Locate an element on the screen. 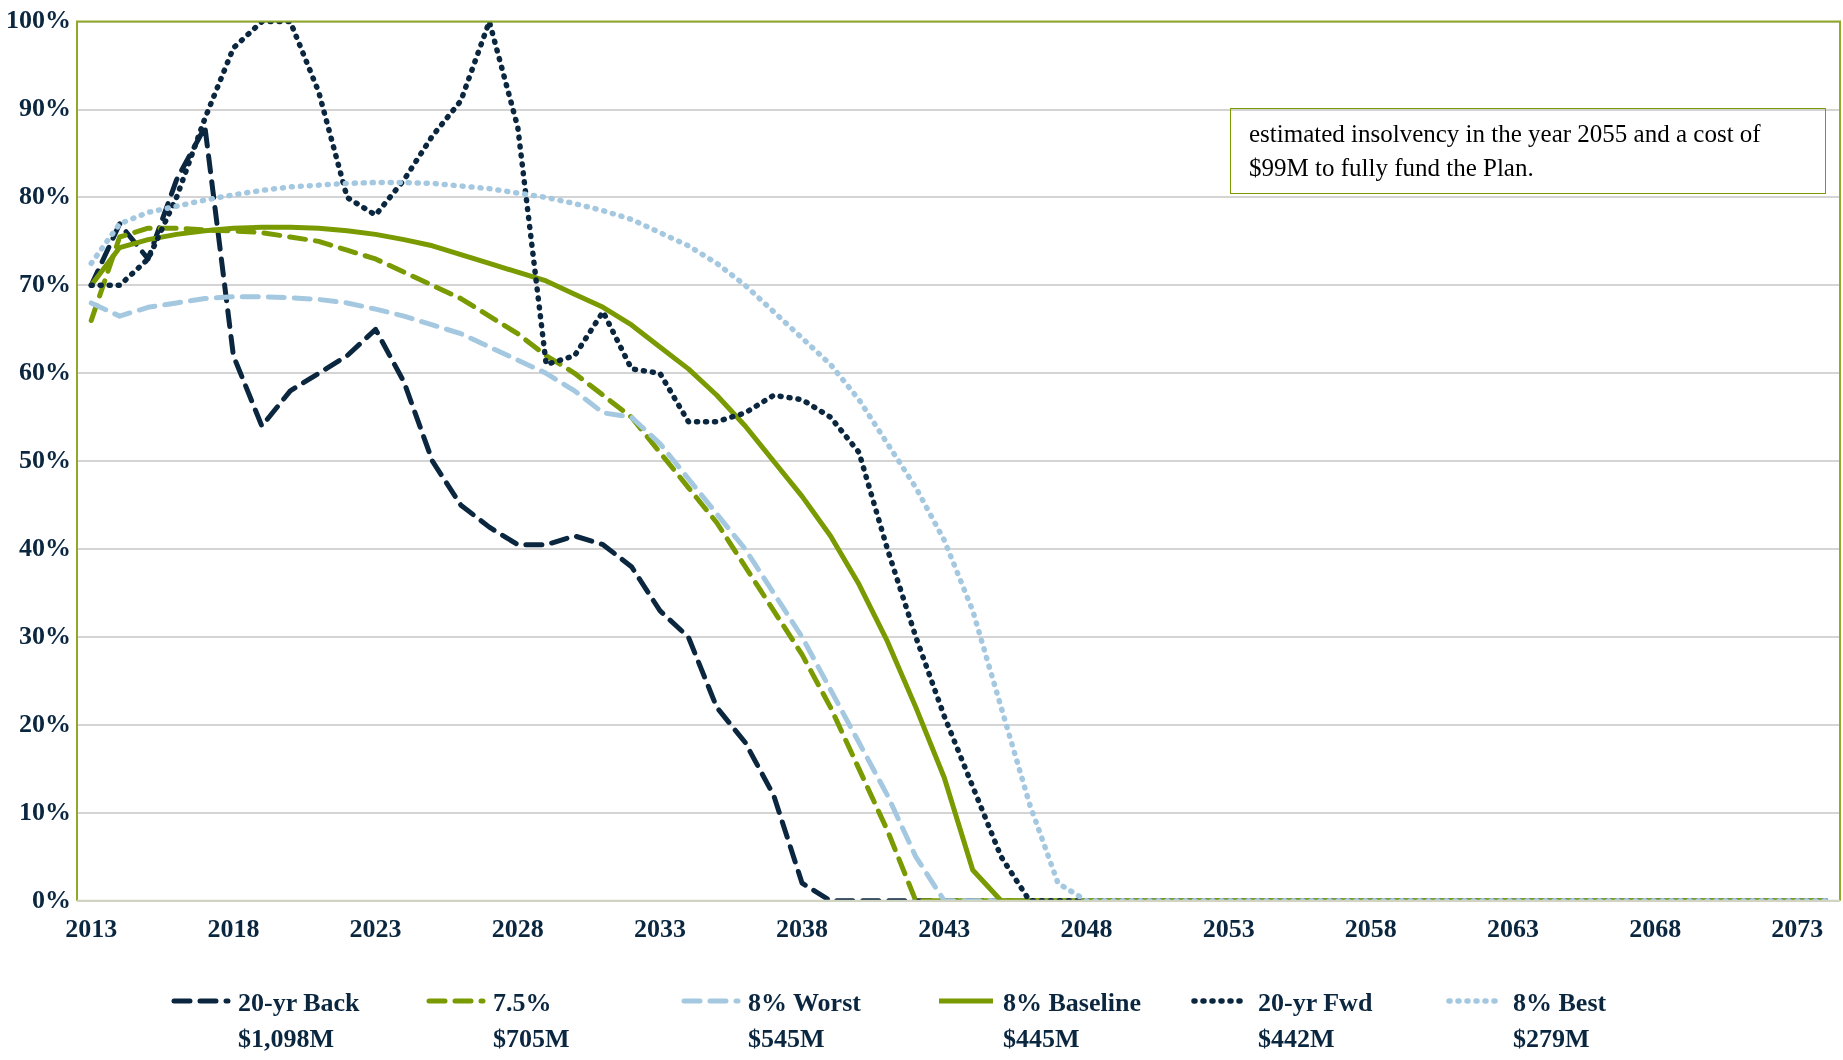  y-tick-label: 30% is located at coordinates (45, 635).